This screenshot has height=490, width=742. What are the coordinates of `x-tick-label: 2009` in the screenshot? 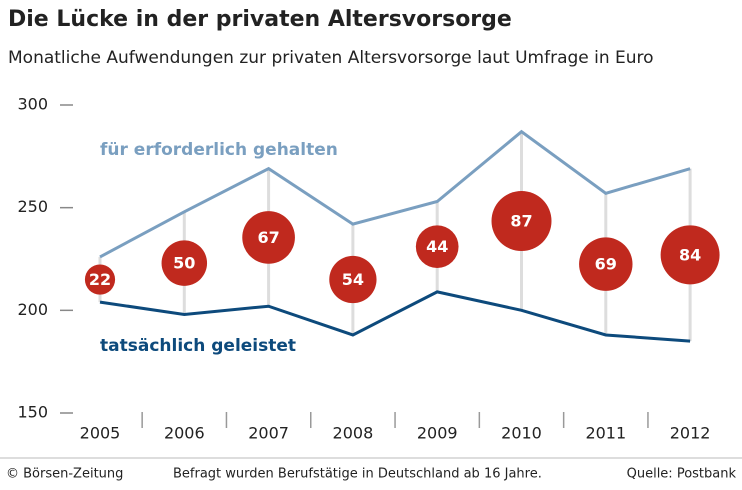 It's located at (437, 433).